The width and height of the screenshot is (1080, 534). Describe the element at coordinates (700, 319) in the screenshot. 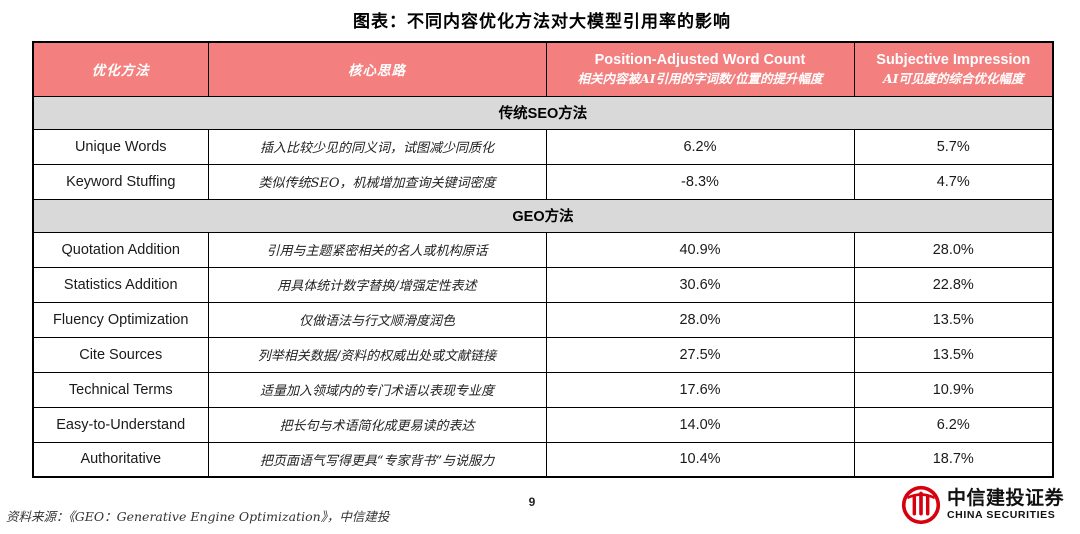

I see `word-count-value: 28.0%` at that location.